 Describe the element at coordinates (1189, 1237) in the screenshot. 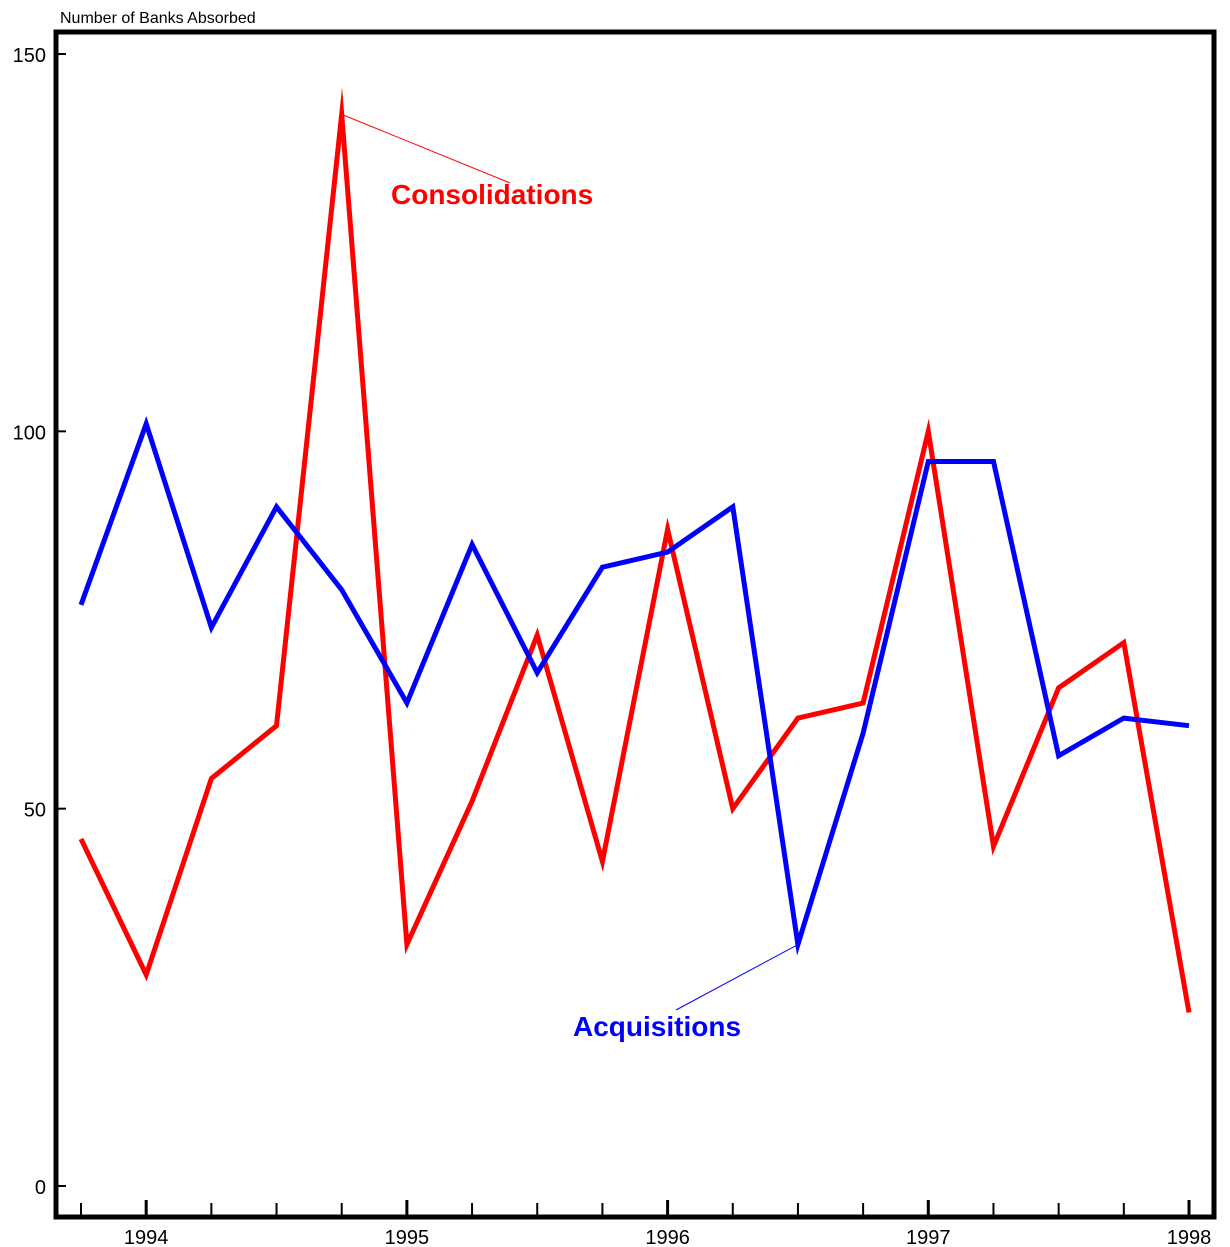

I see `x-tick-label-1998: 1998` at that location.